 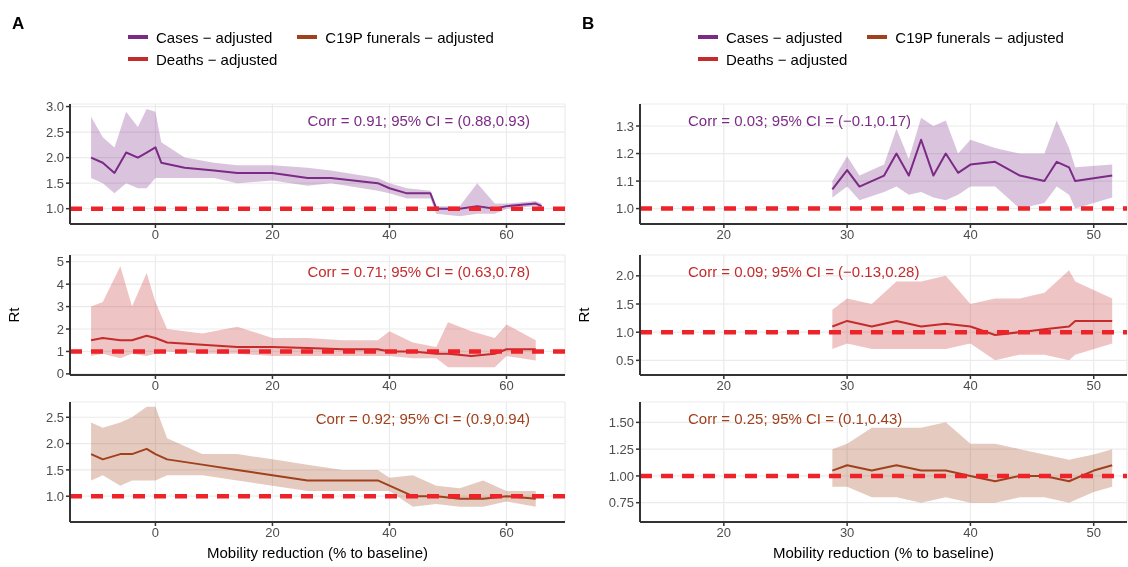 What do you see at coordinates (60, 262) in the screenshot?
I see `y-tick-label: 5` at bounding box center [60, 262].